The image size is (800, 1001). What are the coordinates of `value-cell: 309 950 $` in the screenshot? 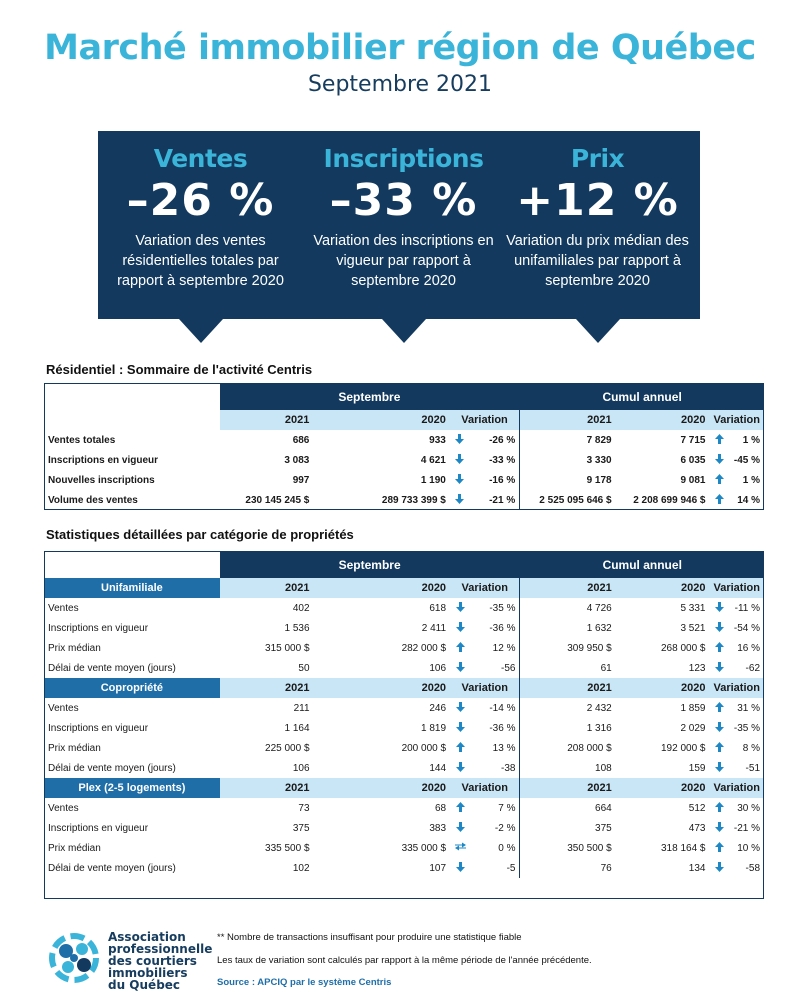 It's located at (567, 648).